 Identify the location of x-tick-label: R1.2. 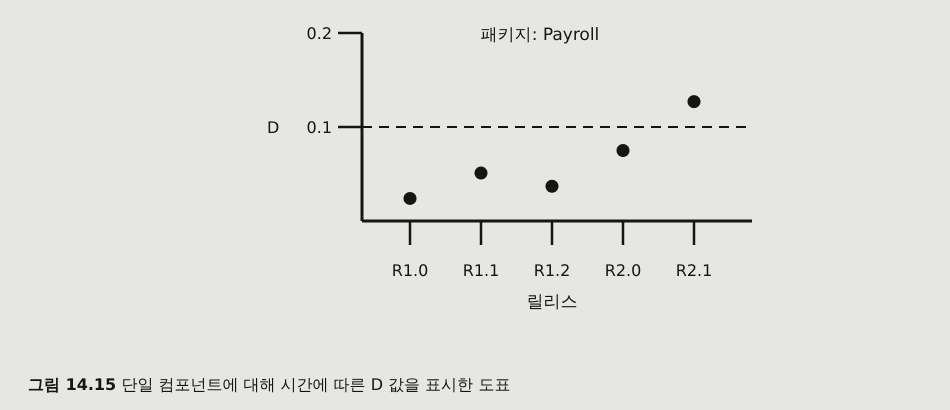
(552, 270).